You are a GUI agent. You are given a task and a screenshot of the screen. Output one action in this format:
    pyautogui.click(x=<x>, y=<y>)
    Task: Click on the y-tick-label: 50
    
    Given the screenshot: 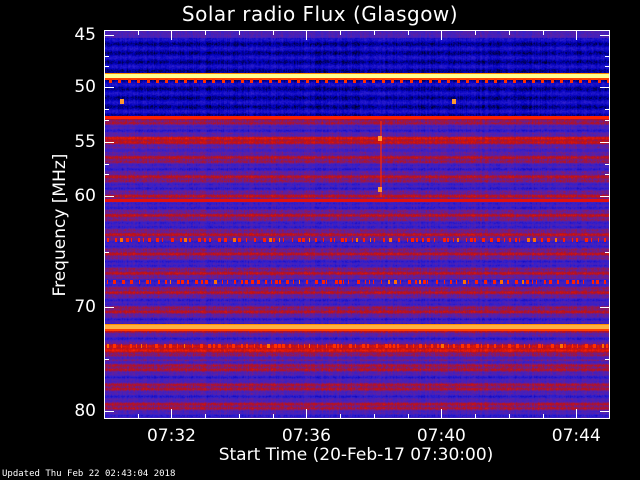 What is the action you would take?
    pyautogui.click(x=85, y=87)
    